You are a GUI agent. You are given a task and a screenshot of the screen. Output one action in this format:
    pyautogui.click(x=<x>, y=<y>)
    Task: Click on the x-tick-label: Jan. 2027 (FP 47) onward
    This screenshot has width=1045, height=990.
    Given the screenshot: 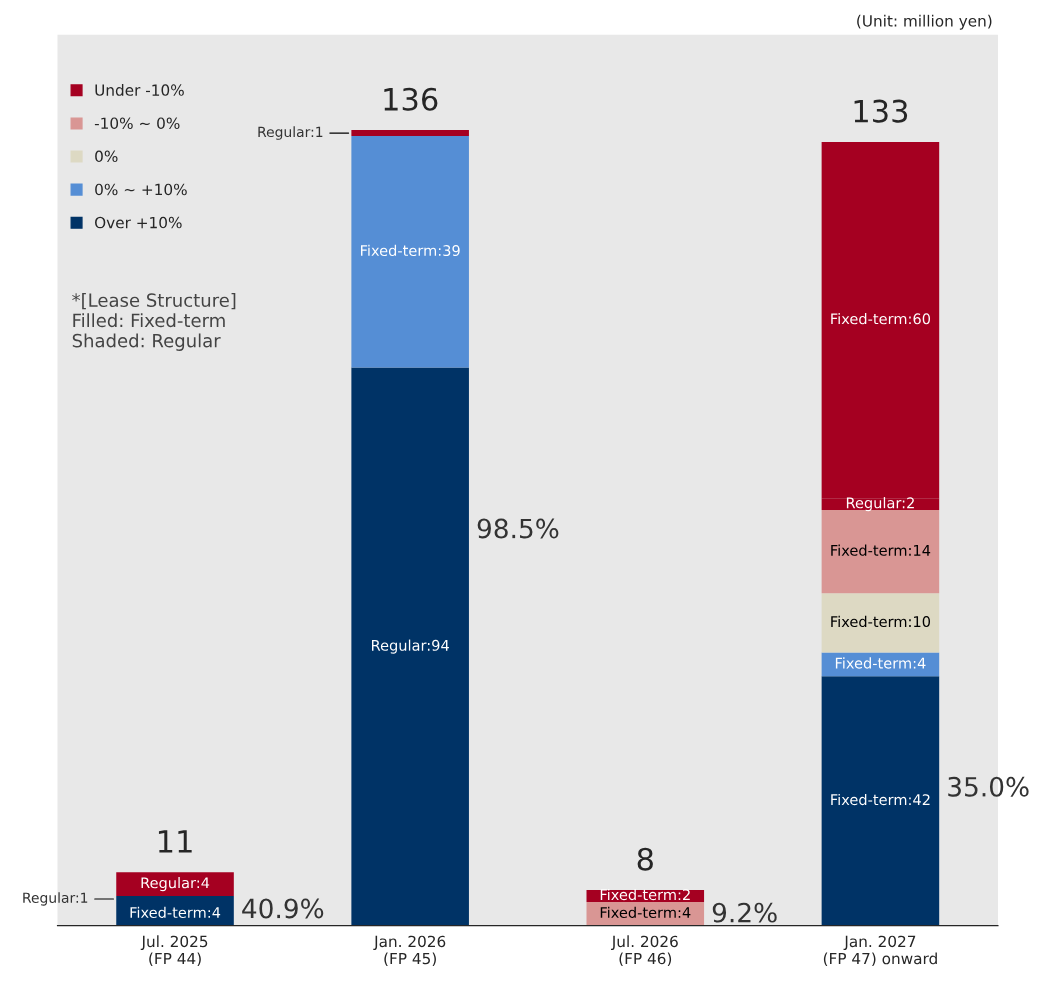 What is the action you would take?
    pyautogui.click(x=880, y=951)
    